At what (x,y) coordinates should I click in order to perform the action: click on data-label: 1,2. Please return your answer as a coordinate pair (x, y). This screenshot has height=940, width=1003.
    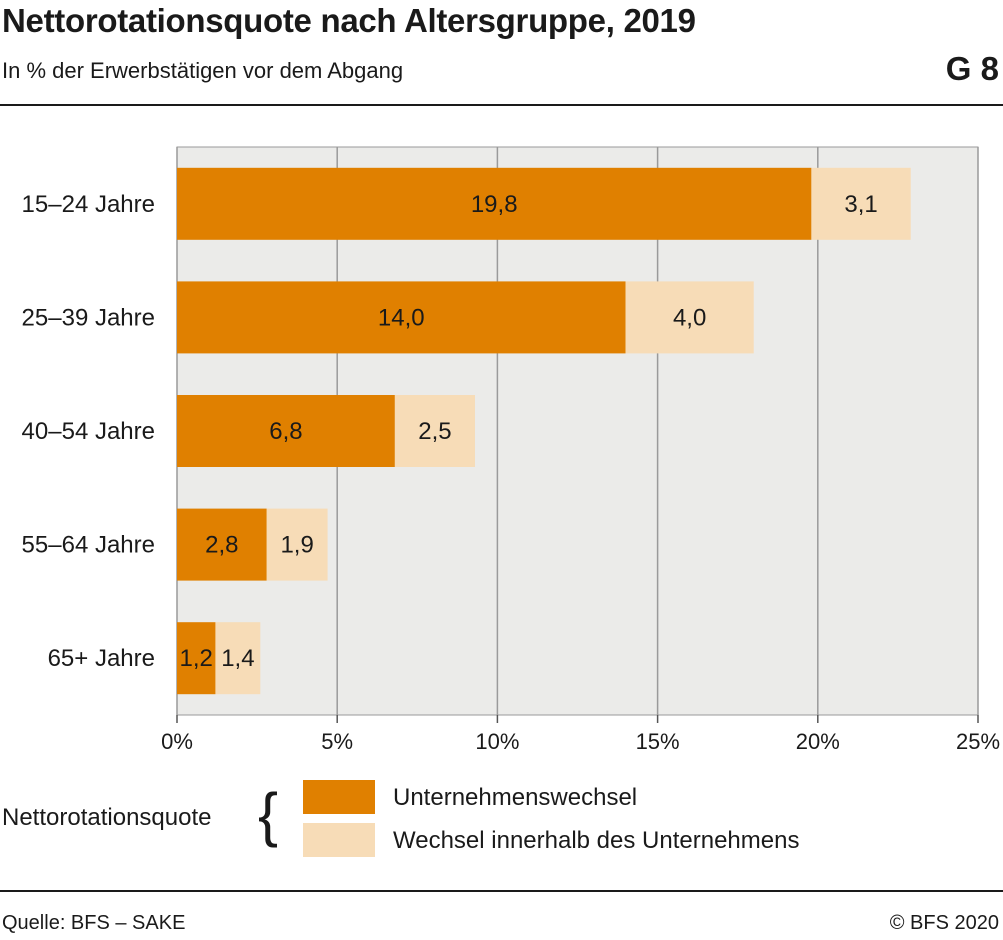
    Looking at the image, I should click on (196, 658).